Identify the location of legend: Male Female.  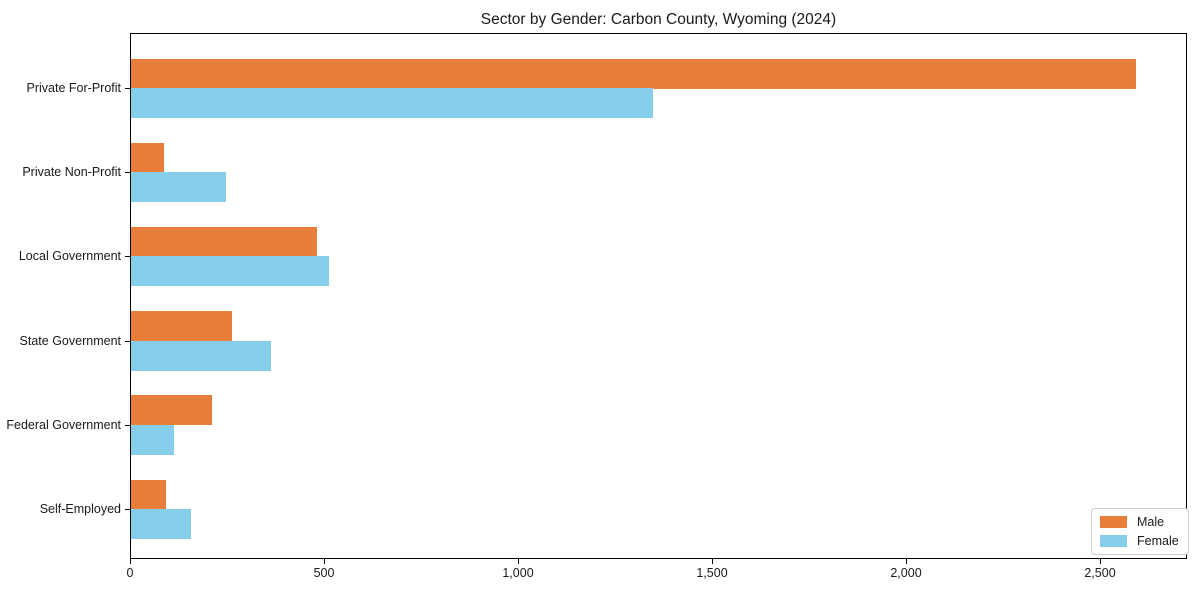
(1140, 531).